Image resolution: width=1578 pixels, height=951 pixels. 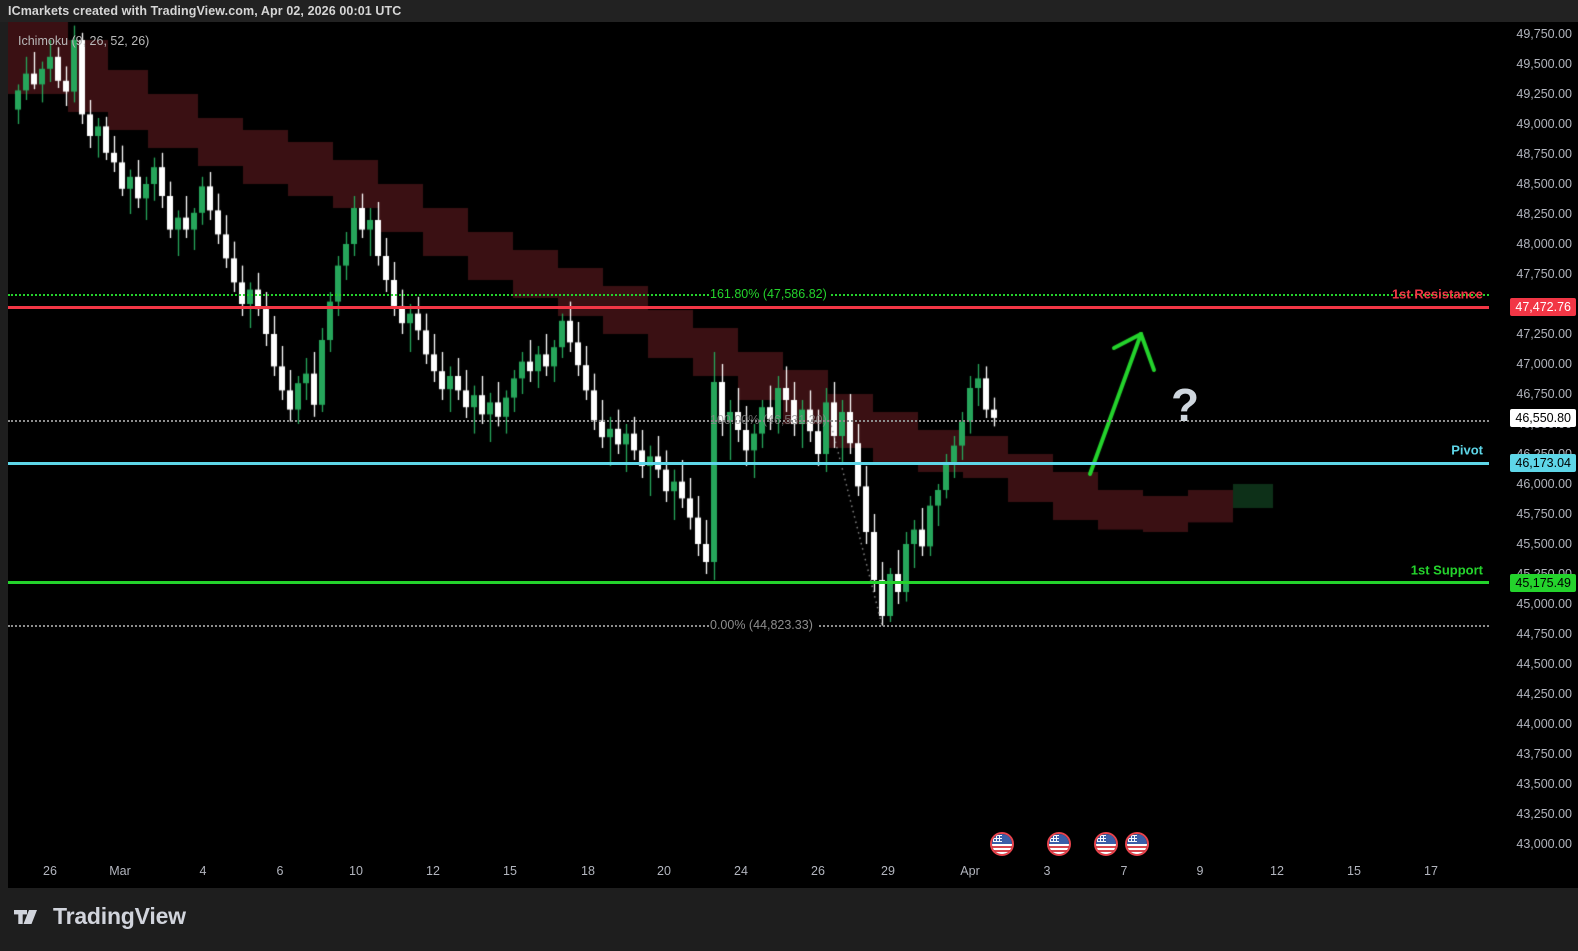 I want to click on question-mark-annotation: ?, so click(x=1185, y=405).